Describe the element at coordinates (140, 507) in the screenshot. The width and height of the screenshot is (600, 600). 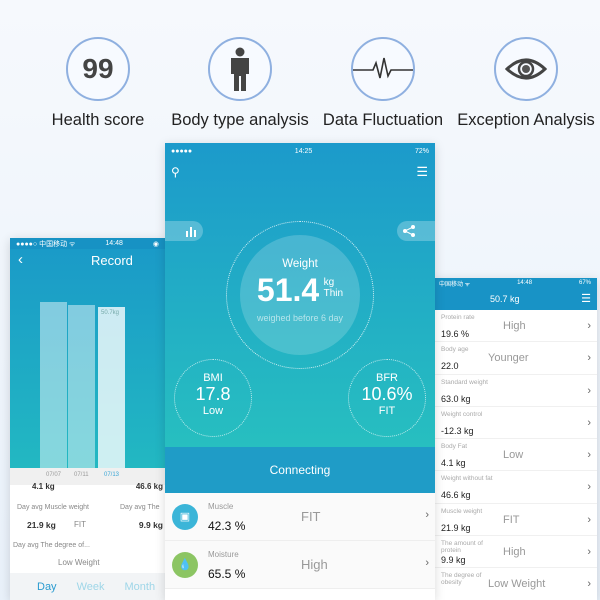
I see `stat-label: Day avg The` at that location.